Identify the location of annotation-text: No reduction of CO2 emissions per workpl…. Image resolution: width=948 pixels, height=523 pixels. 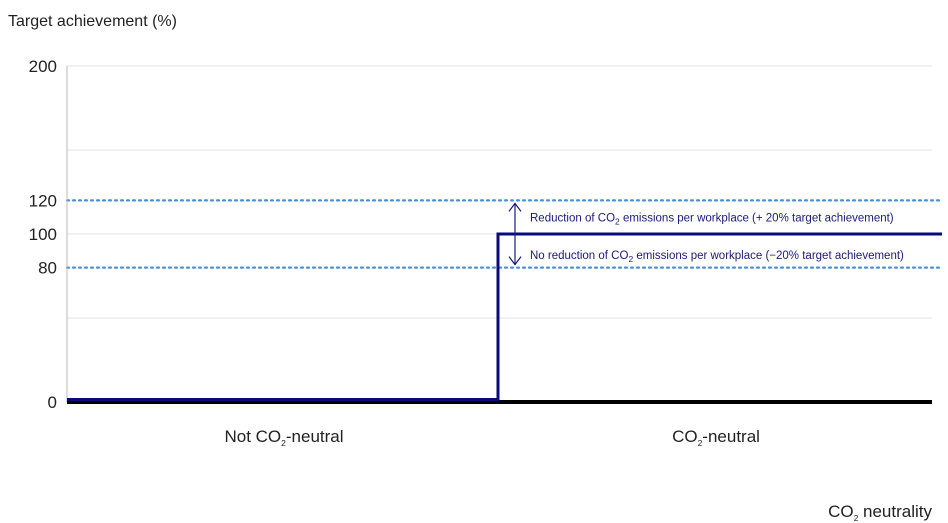
(717, 257).